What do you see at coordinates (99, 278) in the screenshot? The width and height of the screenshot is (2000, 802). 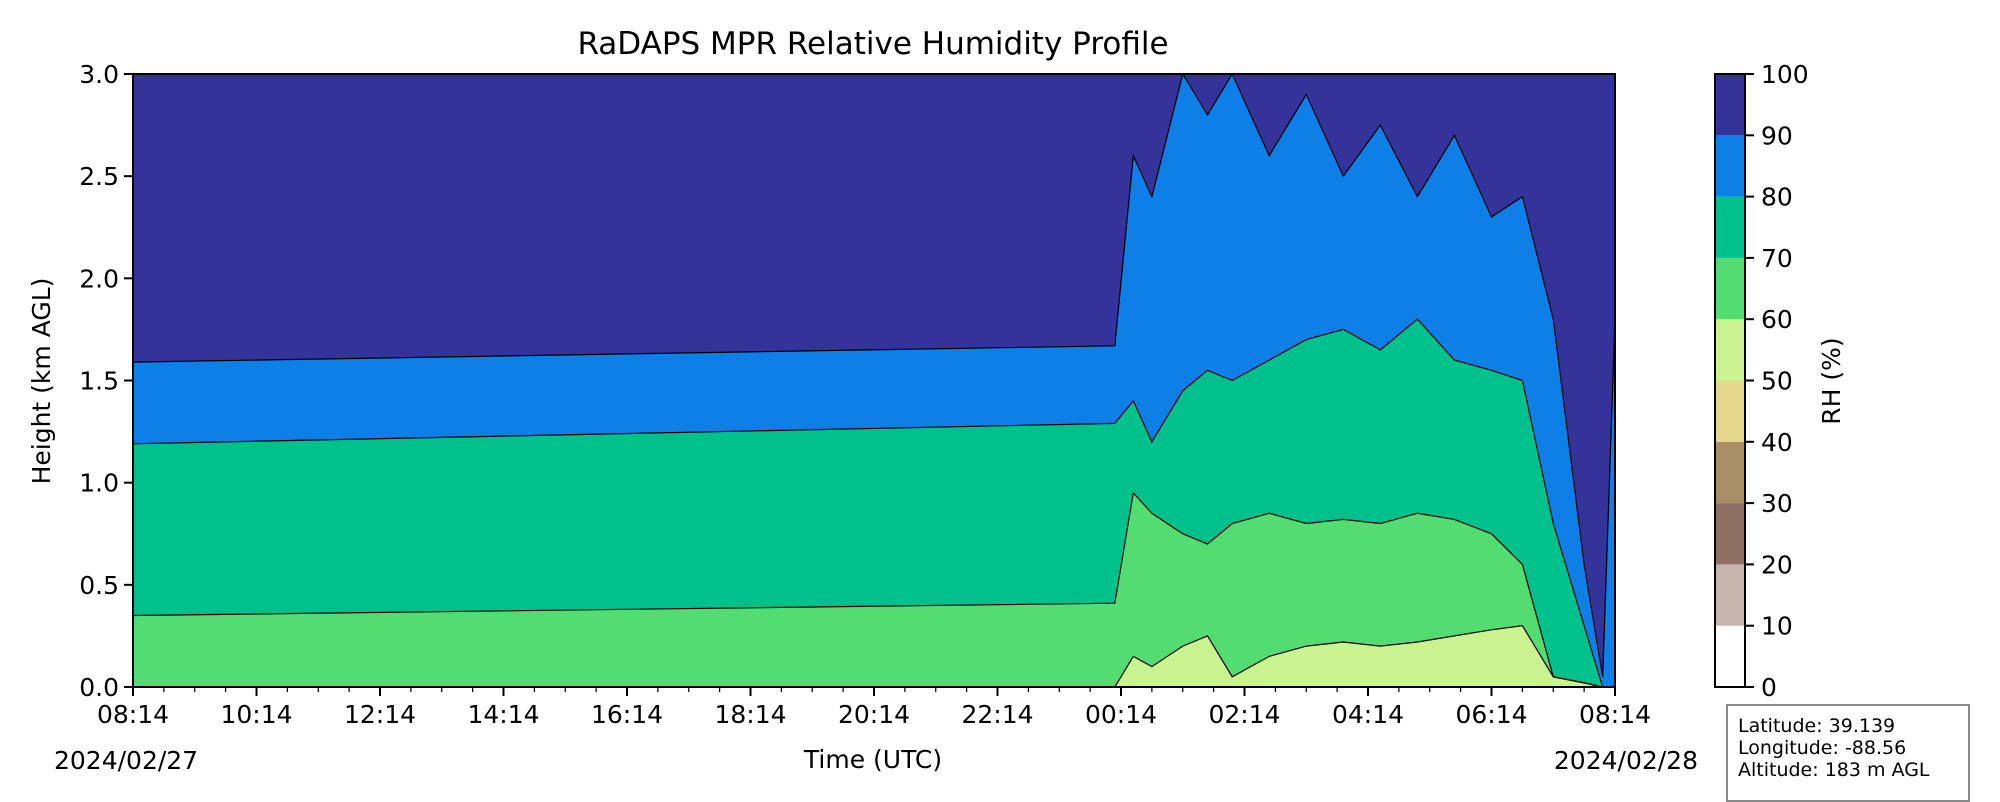 I see `y-tick-label: 2.0` at bounding box center [99, 278].